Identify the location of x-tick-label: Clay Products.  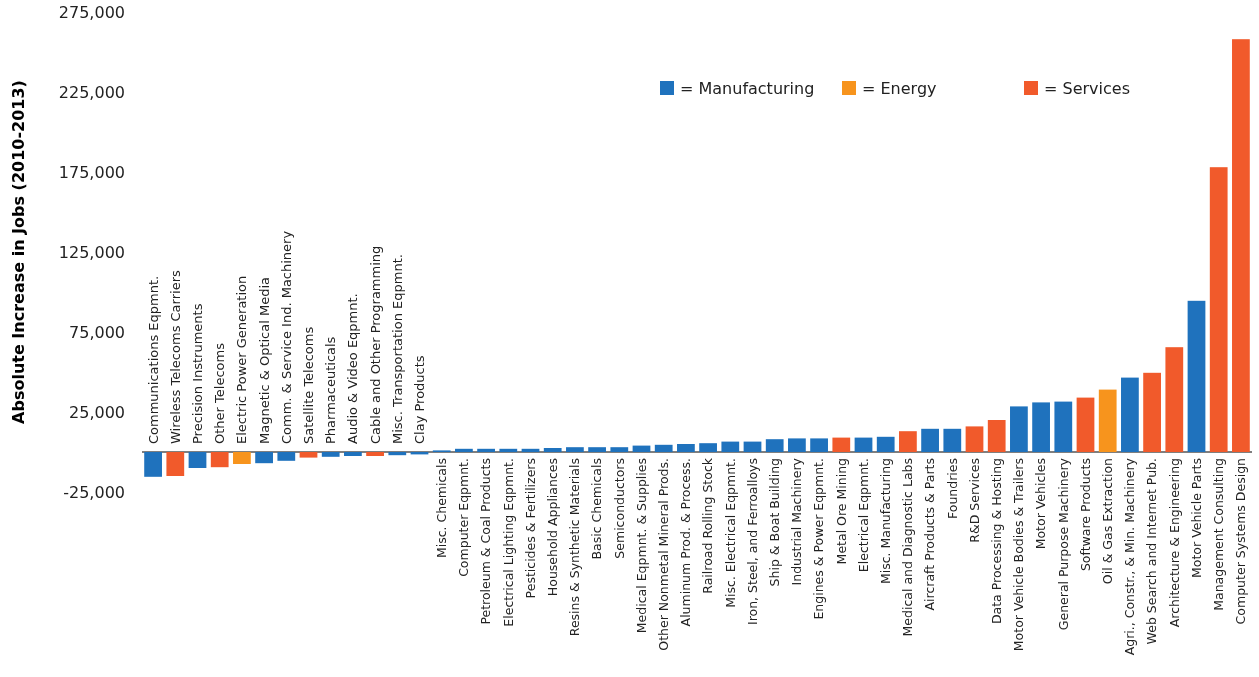
(420, 399).